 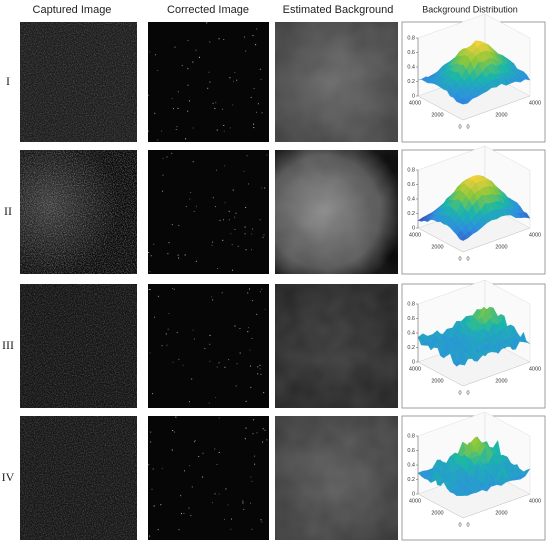 I want to click on z-tick-label: 0.8, so click(x=411, y=170).